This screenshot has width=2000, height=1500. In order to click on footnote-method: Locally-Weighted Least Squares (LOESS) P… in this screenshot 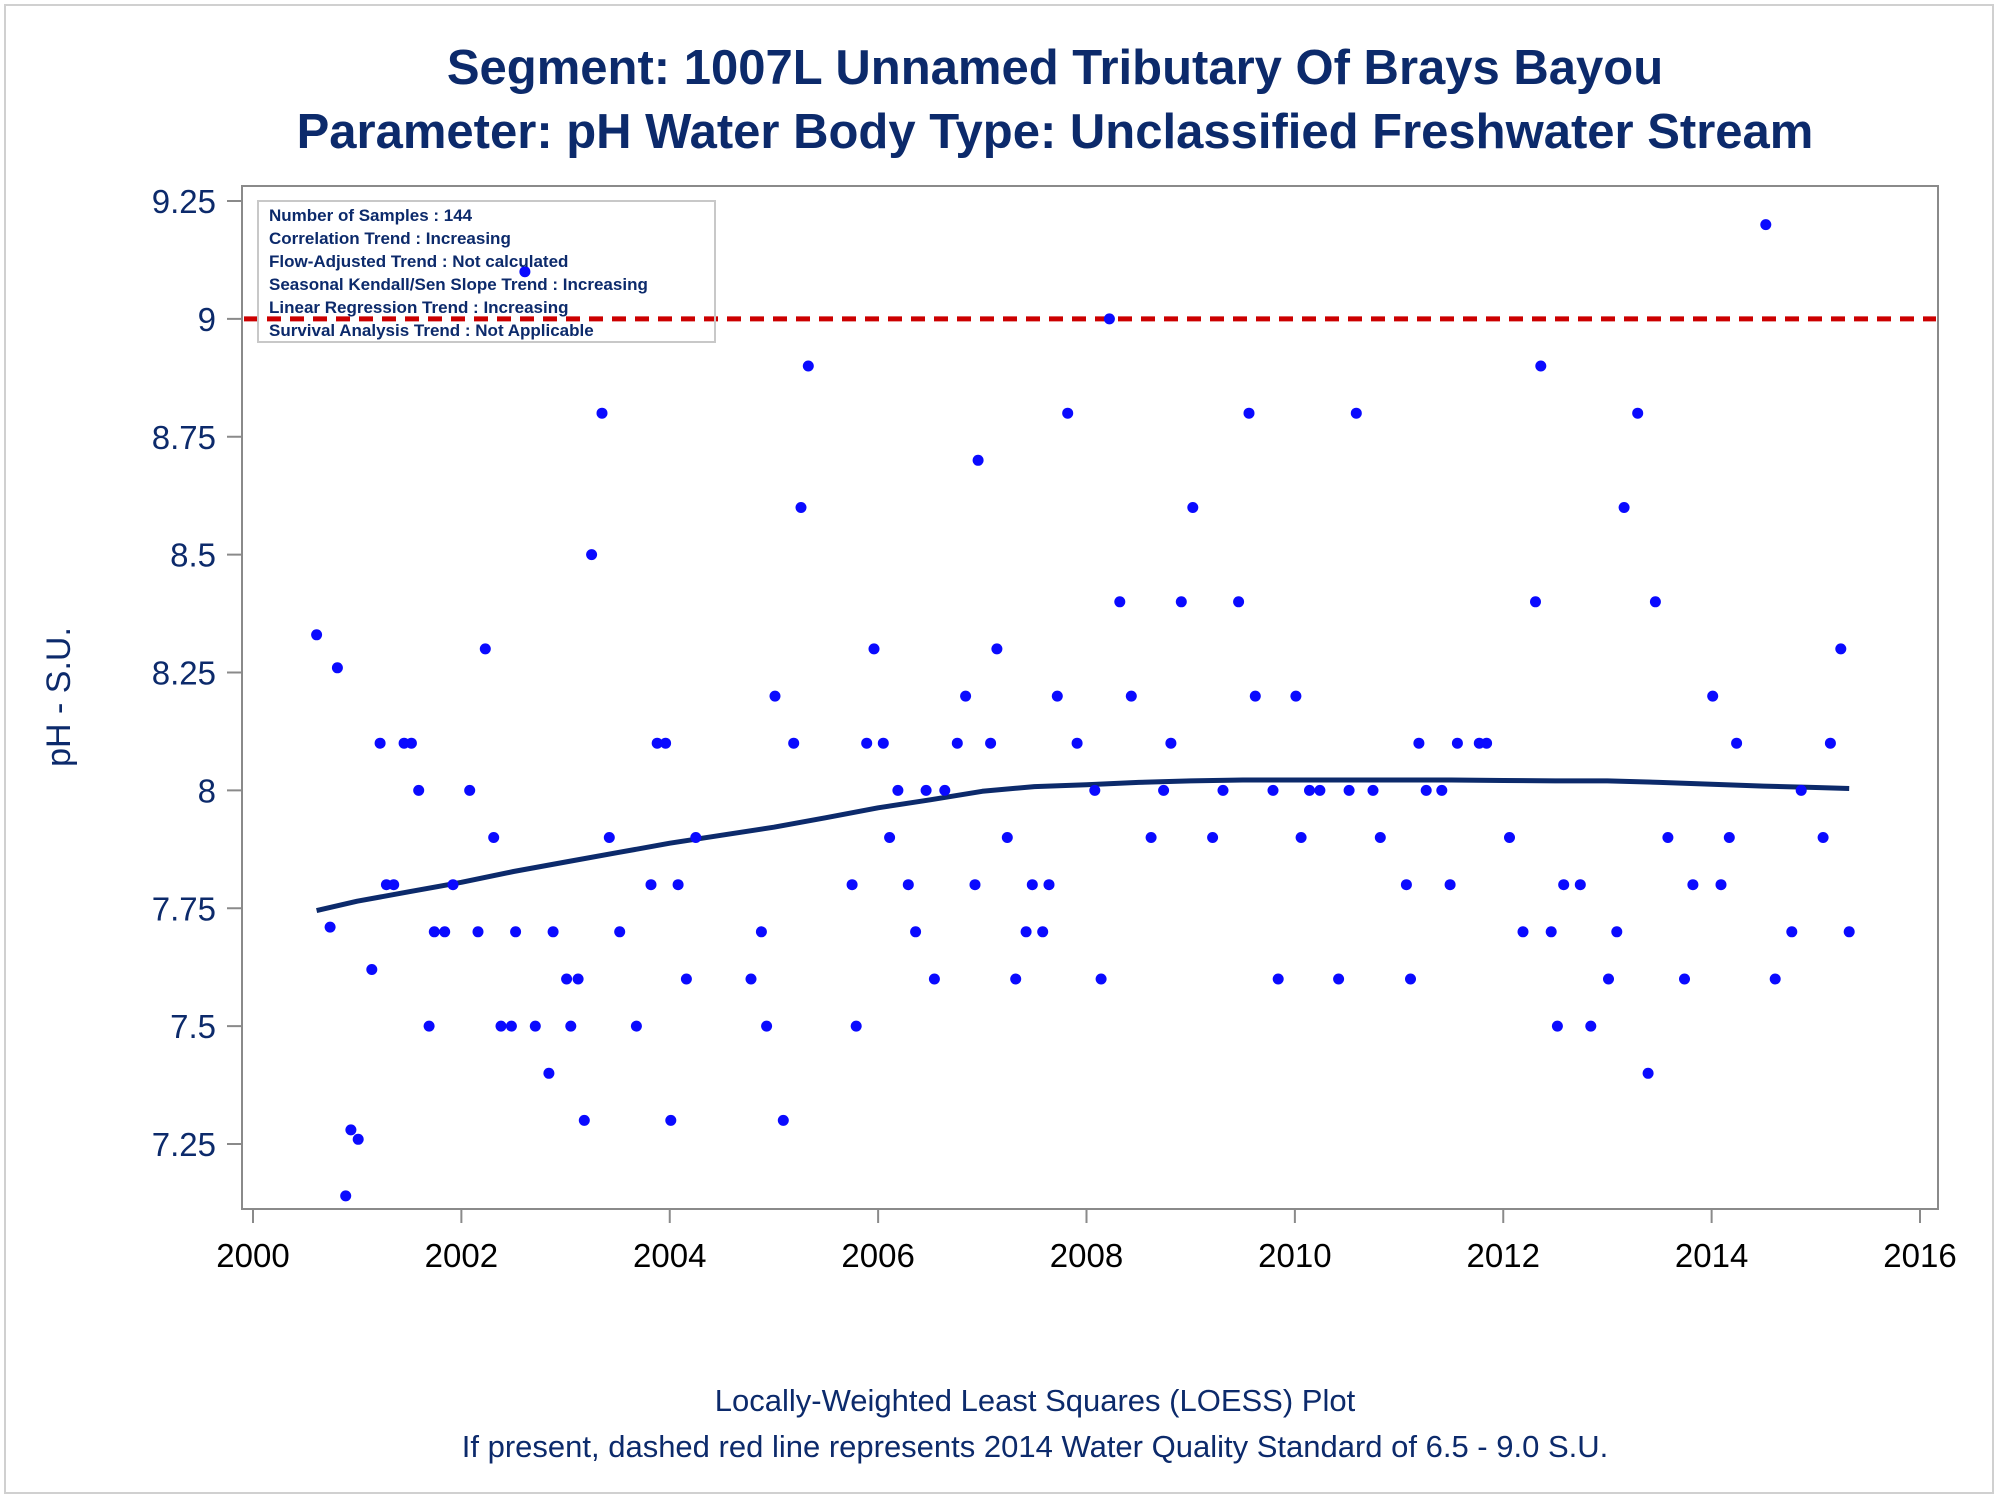, I will do `click(1035, 1400)`.